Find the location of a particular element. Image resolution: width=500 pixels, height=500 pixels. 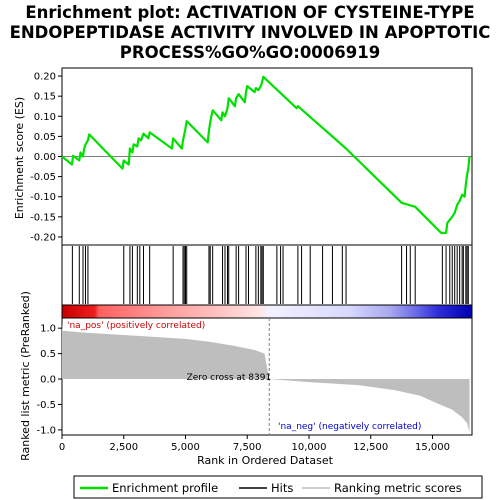

es-tick-label: -0.05 is located at coordinates (43, 177).